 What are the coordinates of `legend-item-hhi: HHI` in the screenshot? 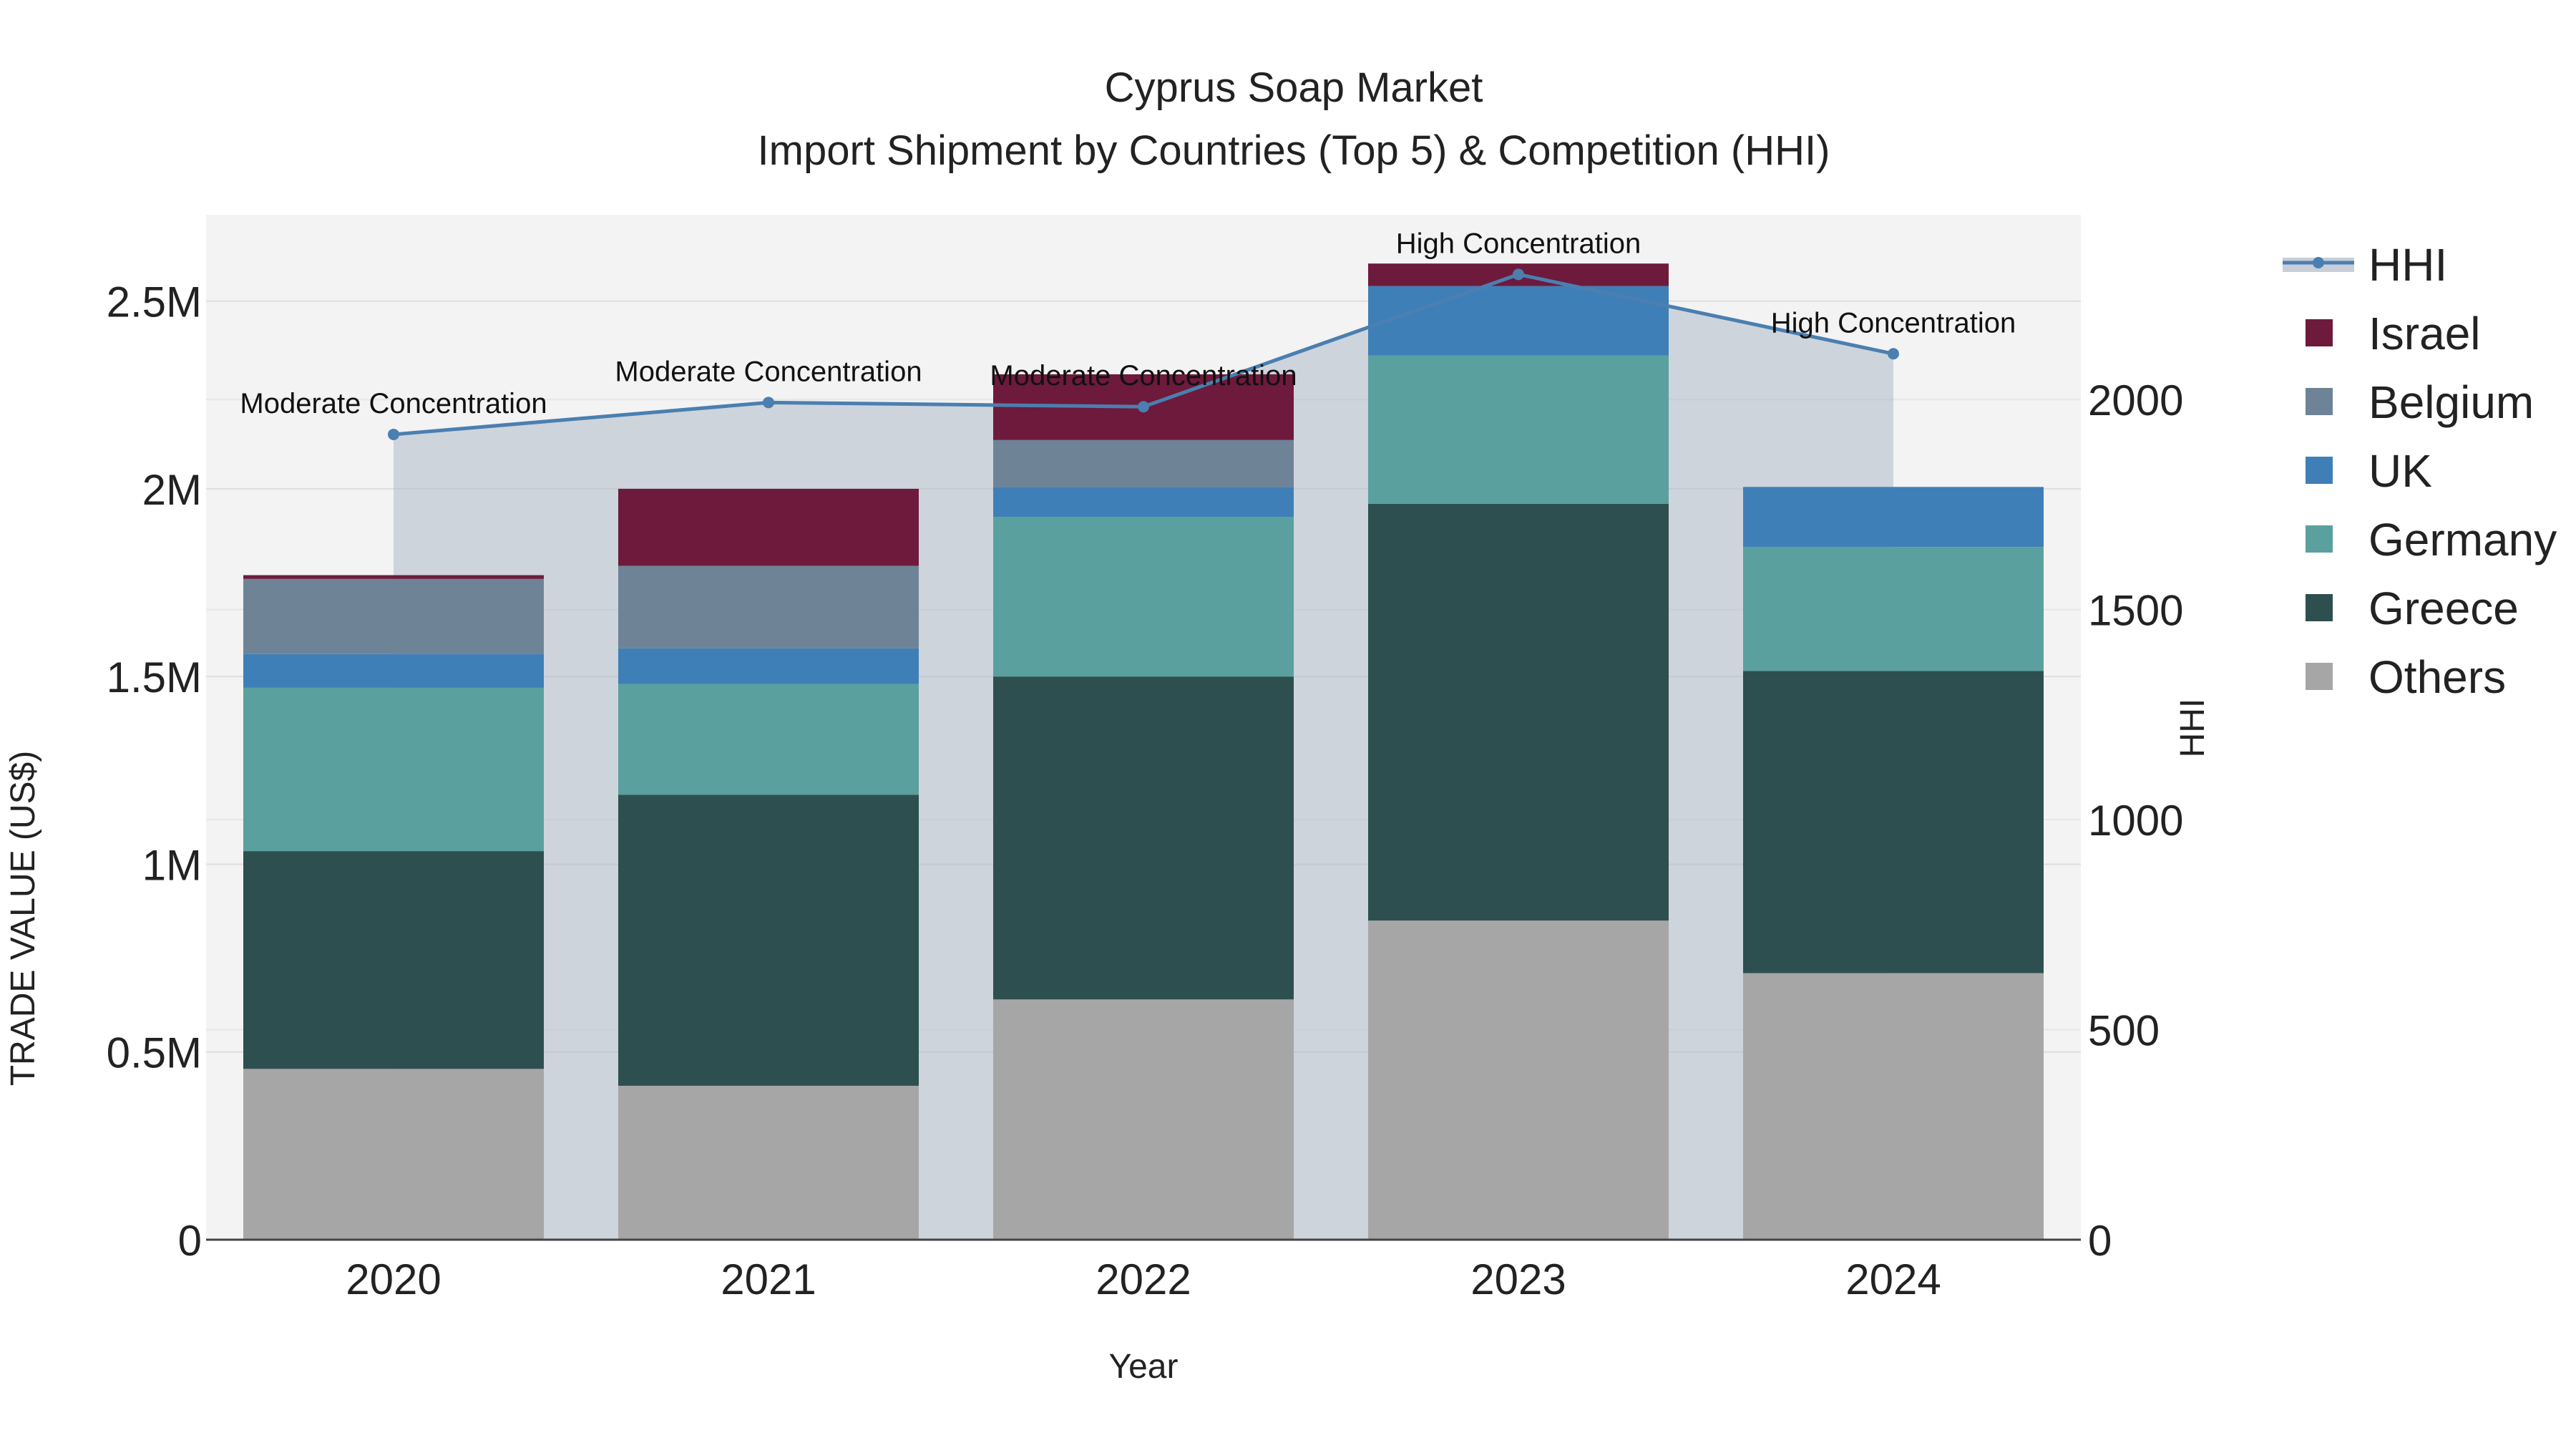 It's located at (2365, 265).